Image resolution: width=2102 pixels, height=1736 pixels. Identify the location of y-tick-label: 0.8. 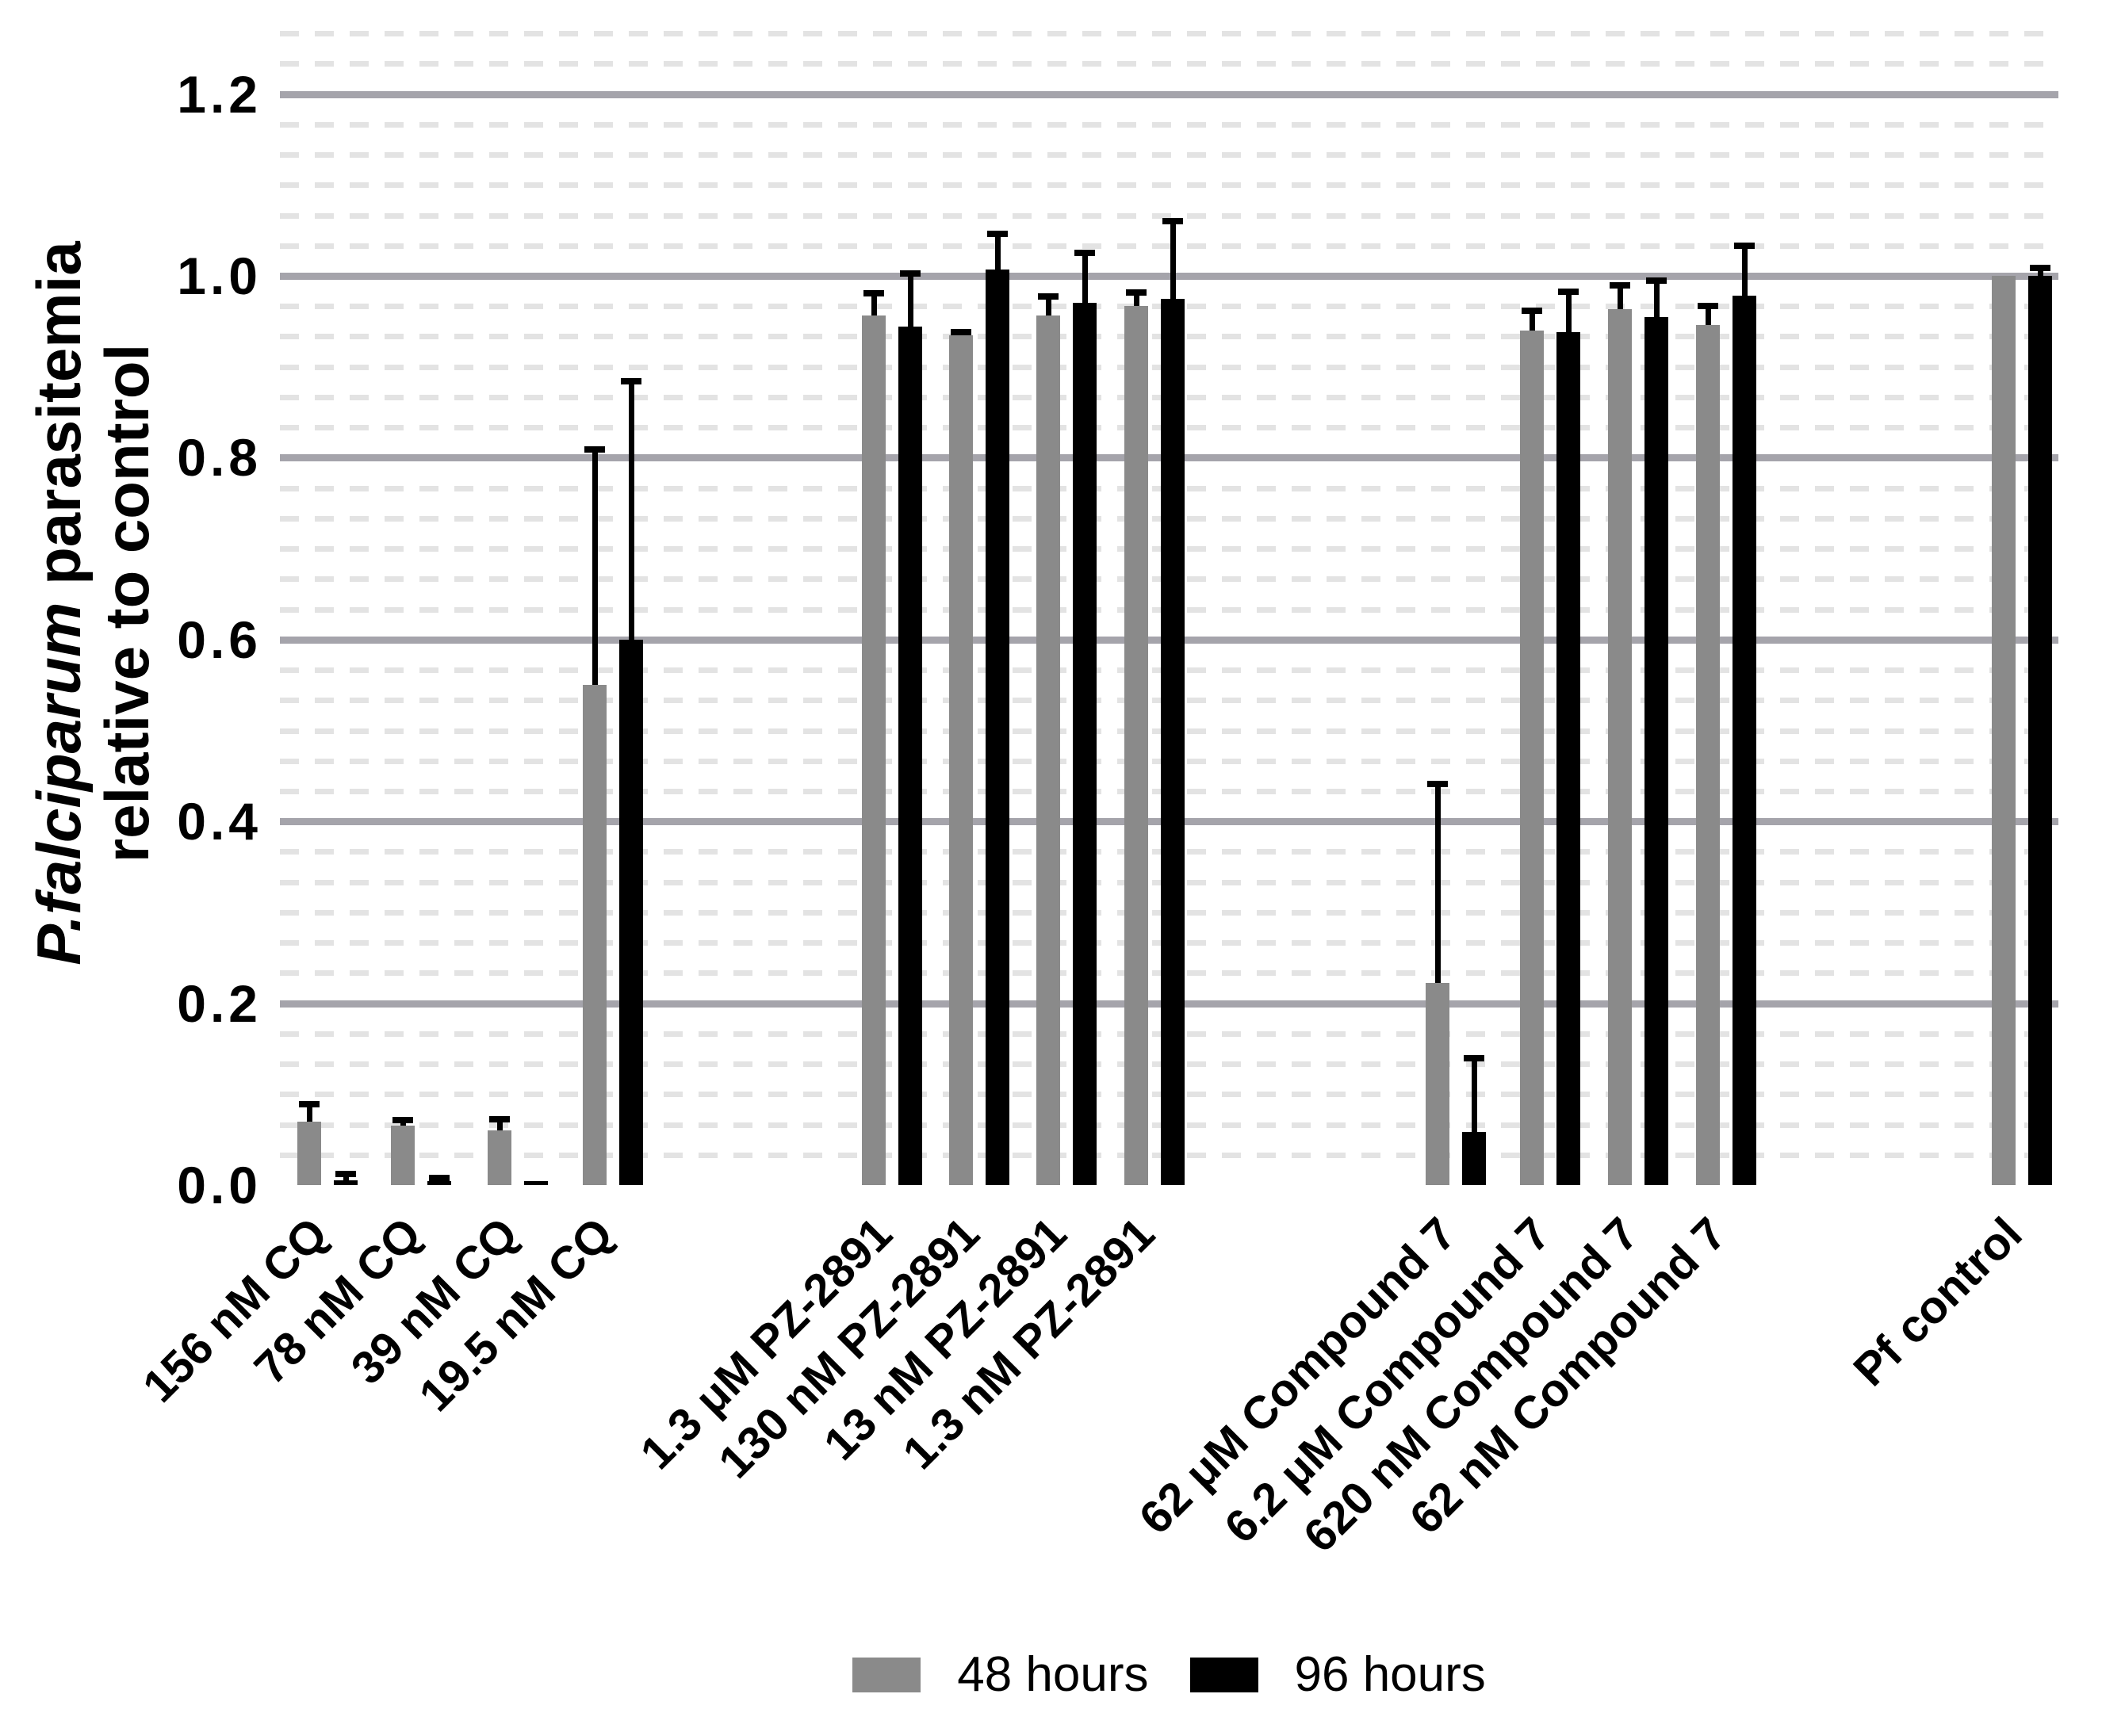
(220, 457).